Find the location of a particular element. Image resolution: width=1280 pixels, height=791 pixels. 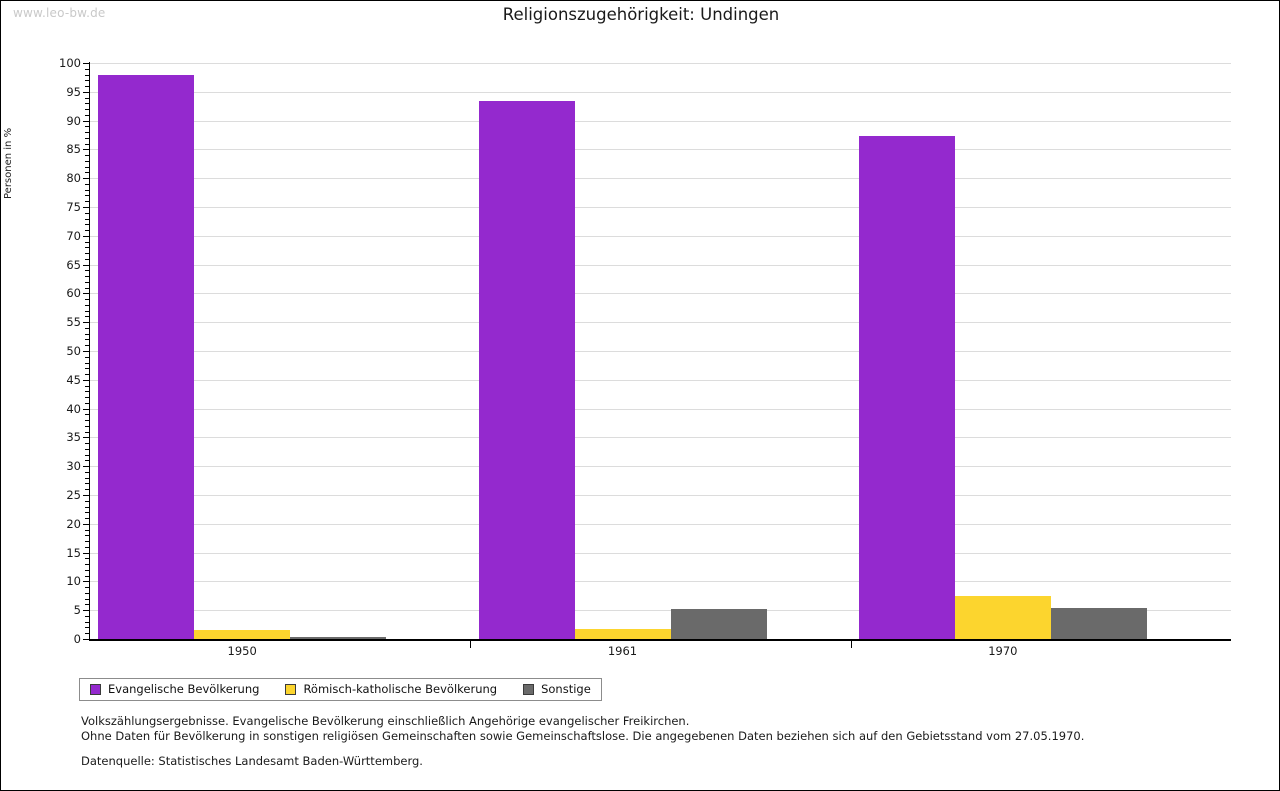

x-tick-label: 1961 is located at coordinates (622, 651).